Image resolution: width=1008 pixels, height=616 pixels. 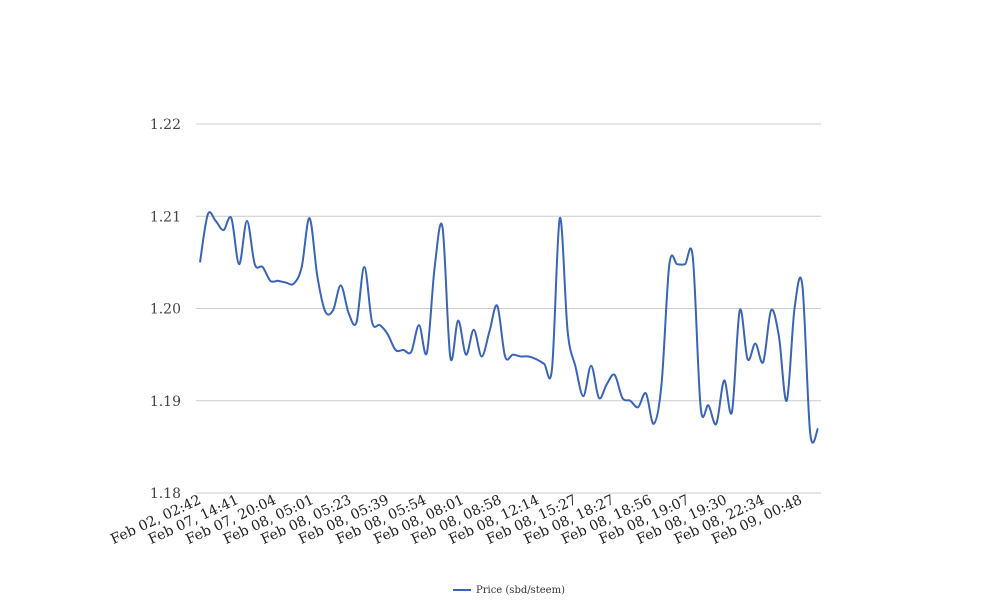 I want to click on y-tick-label: 1.22, so click(x=165, y=125).